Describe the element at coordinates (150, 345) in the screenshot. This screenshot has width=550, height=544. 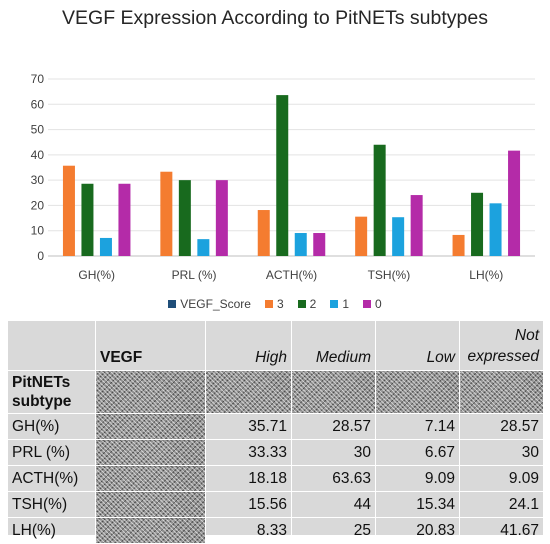
I see `header-cell-vegf: VEGF` at that location.